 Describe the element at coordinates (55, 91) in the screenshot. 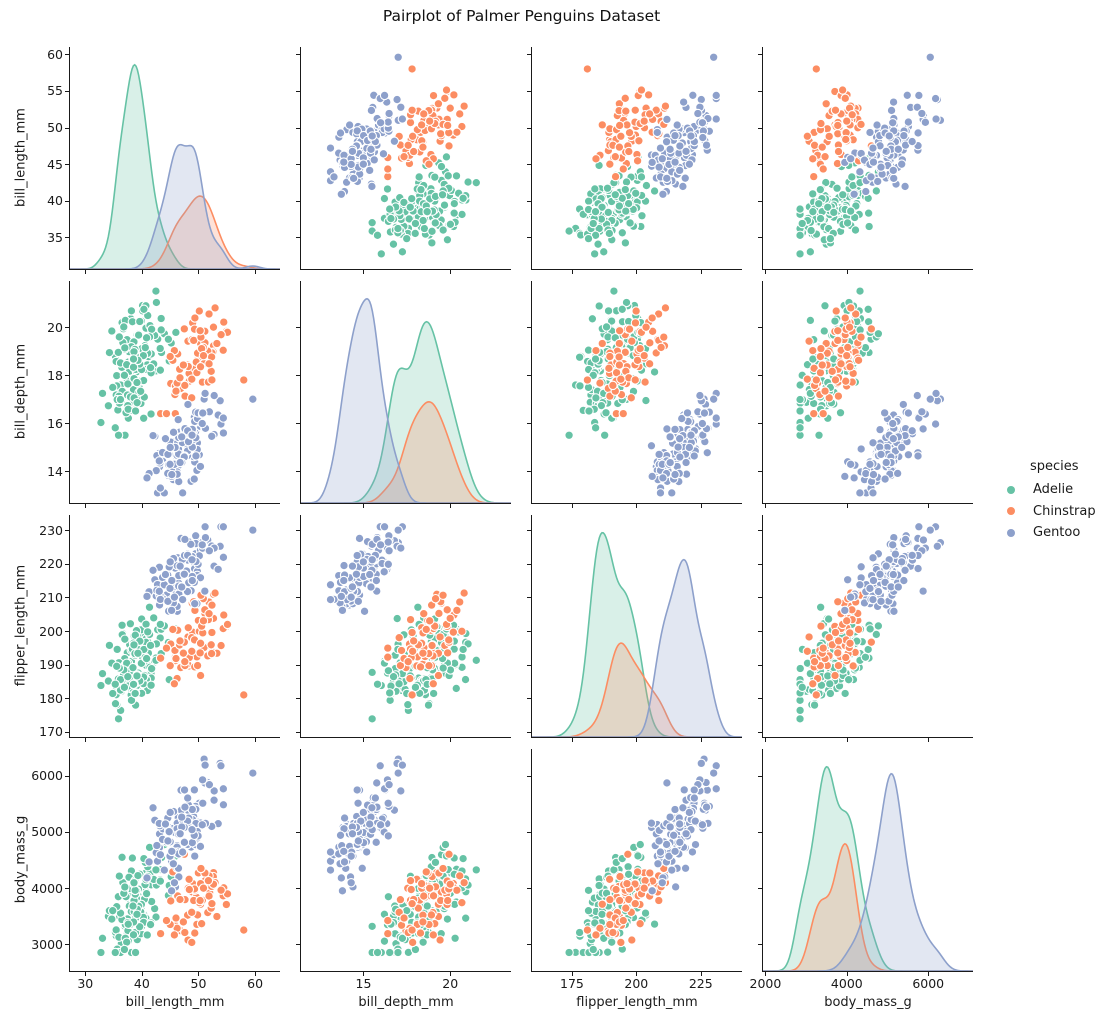

I see `y-tick-label: 55` at that location.